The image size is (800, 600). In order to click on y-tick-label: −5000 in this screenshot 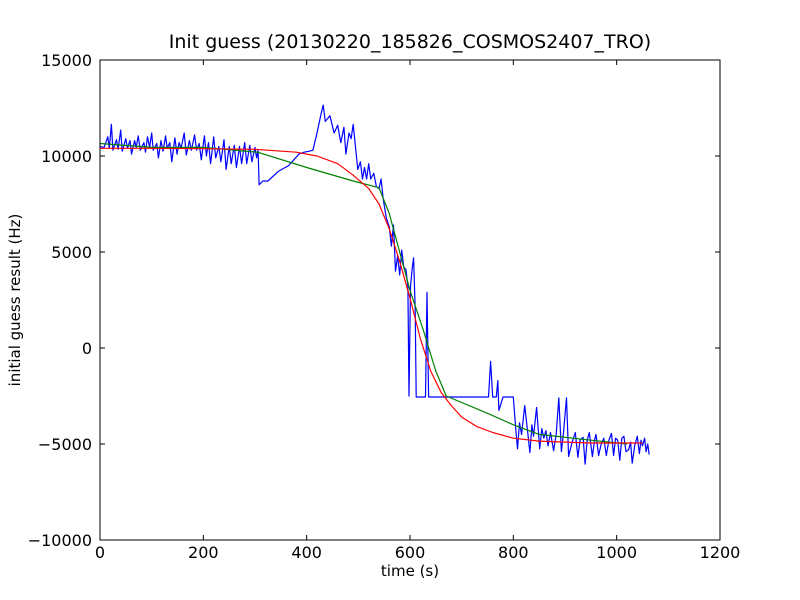, I will do `click(65, 444)`.